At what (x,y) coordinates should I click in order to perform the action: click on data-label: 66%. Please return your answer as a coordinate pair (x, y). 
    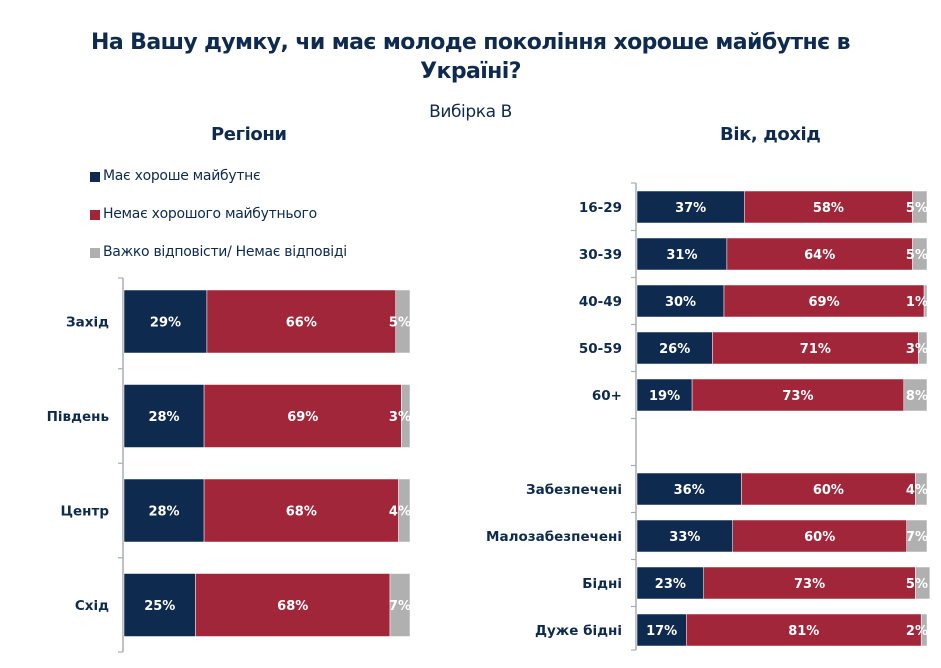
    Looking at the image, I should click on (301, 323).